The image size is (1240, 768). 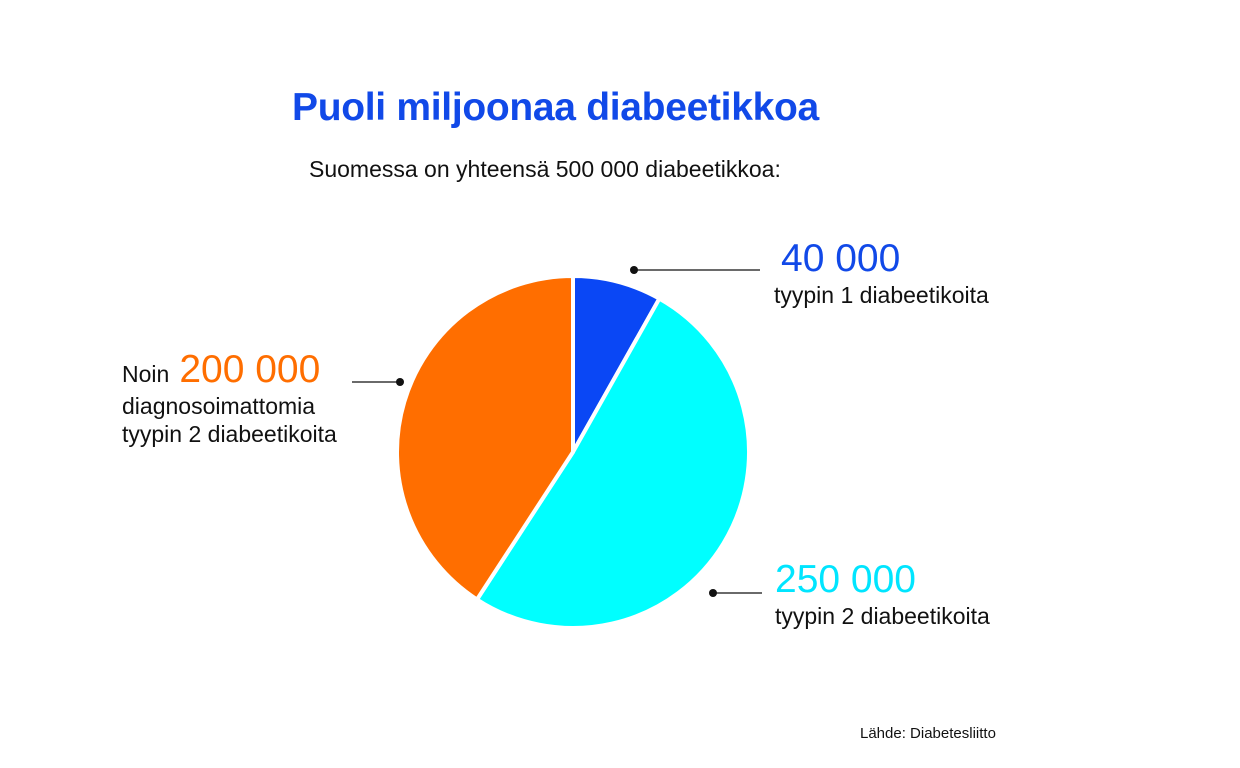 What do you see at coordinates (613, 463) in the screenshot?
I see `slice-type2` at bounding box center [613, 463].